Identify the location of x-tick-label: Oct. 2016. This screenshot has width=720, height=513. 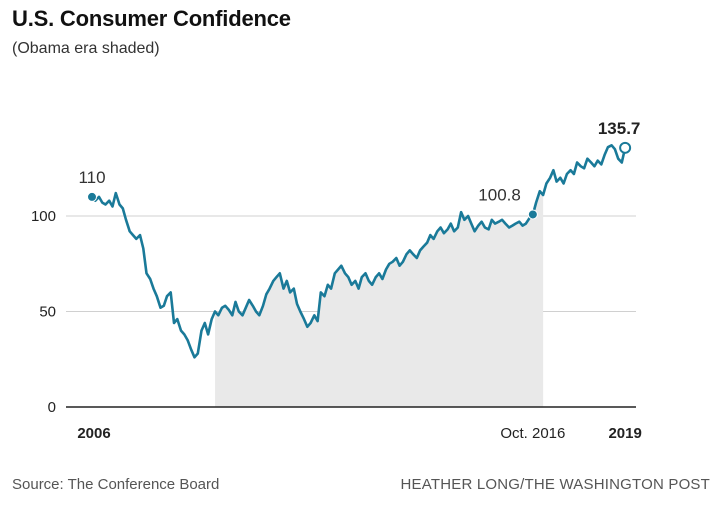
(532, 433).